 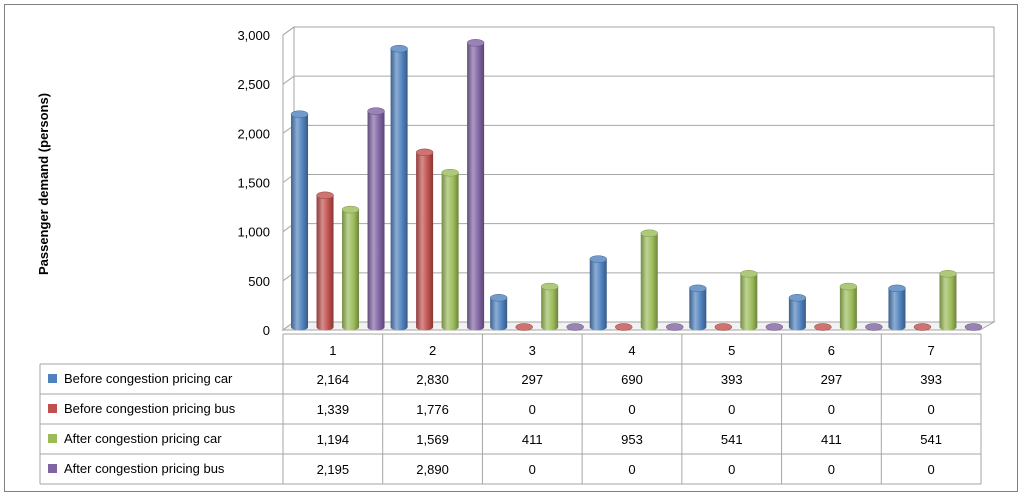 I want to click on category-label: 3, so click(x=532, y=350).